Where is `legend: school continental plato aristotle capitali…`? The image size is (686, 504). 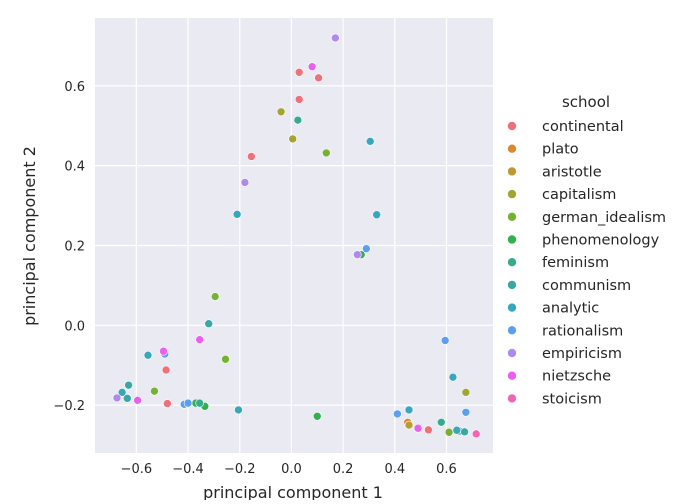 legend: school continental plato aristotle capitali… is located at coordinates (586, 250).